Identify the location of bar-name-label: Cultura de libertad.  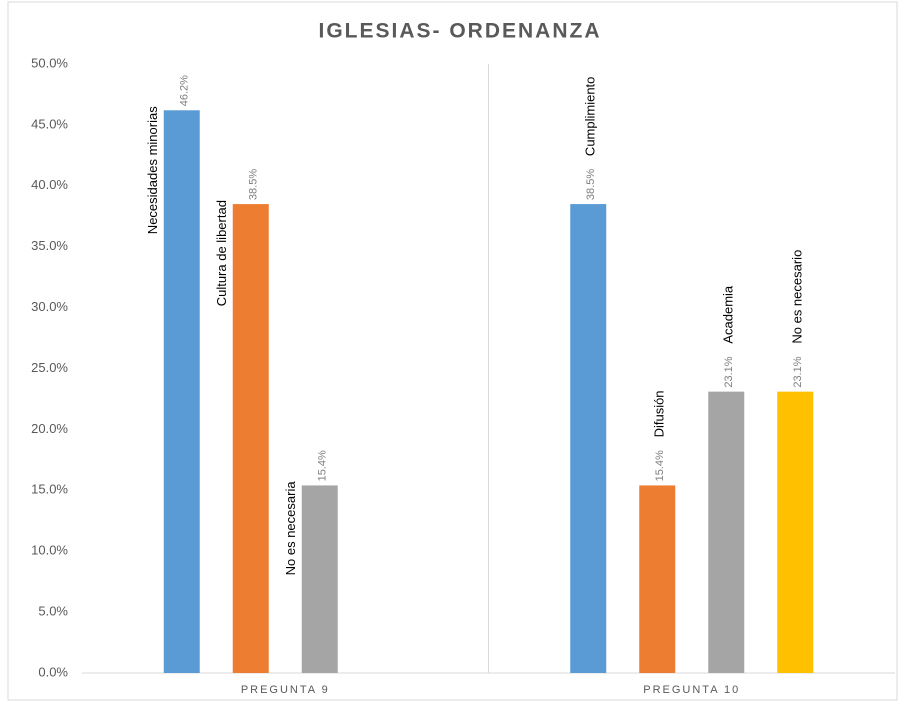
(221, 253).